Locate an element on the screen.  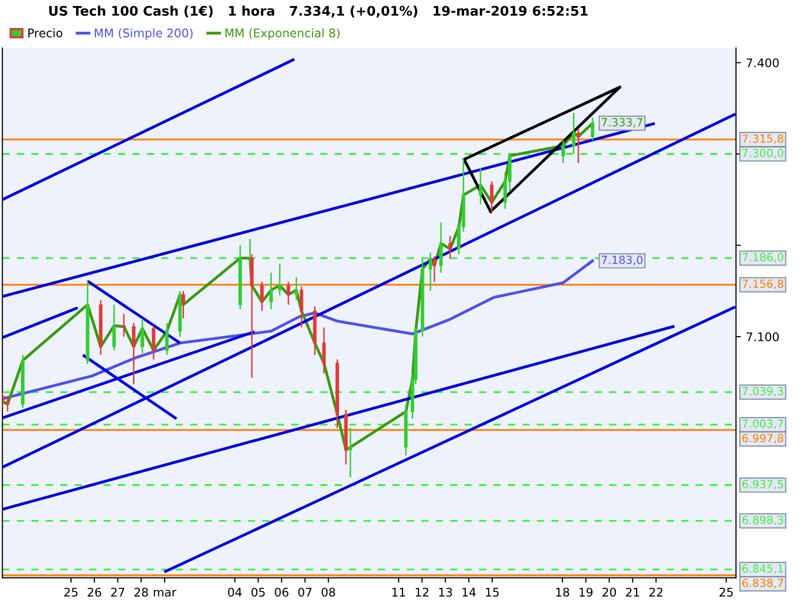
ref-line-label: 6.845,1 is located at coordinates (762, 569).